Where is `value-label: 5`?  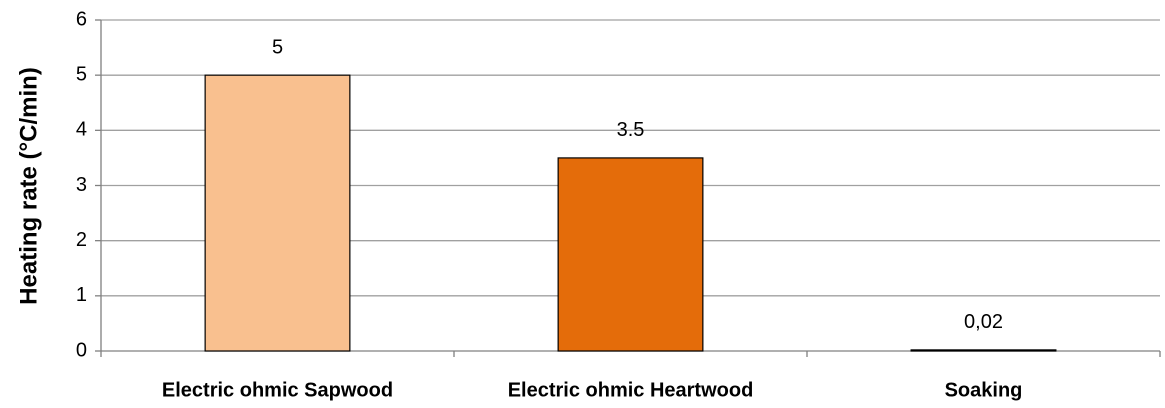 value-label: 5 is located at coordinates (277, 47).